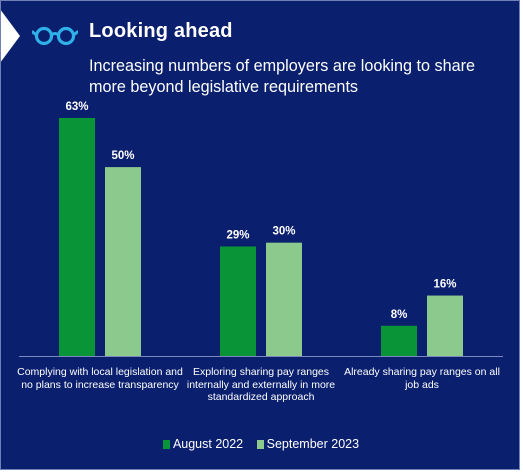 The width and height of the screenshot is (523, 472). What do you see at coordinates (399, 315) in the screenshot?
I see `data-label-august-2022-3: 8%` at bounding box center [399, 315].